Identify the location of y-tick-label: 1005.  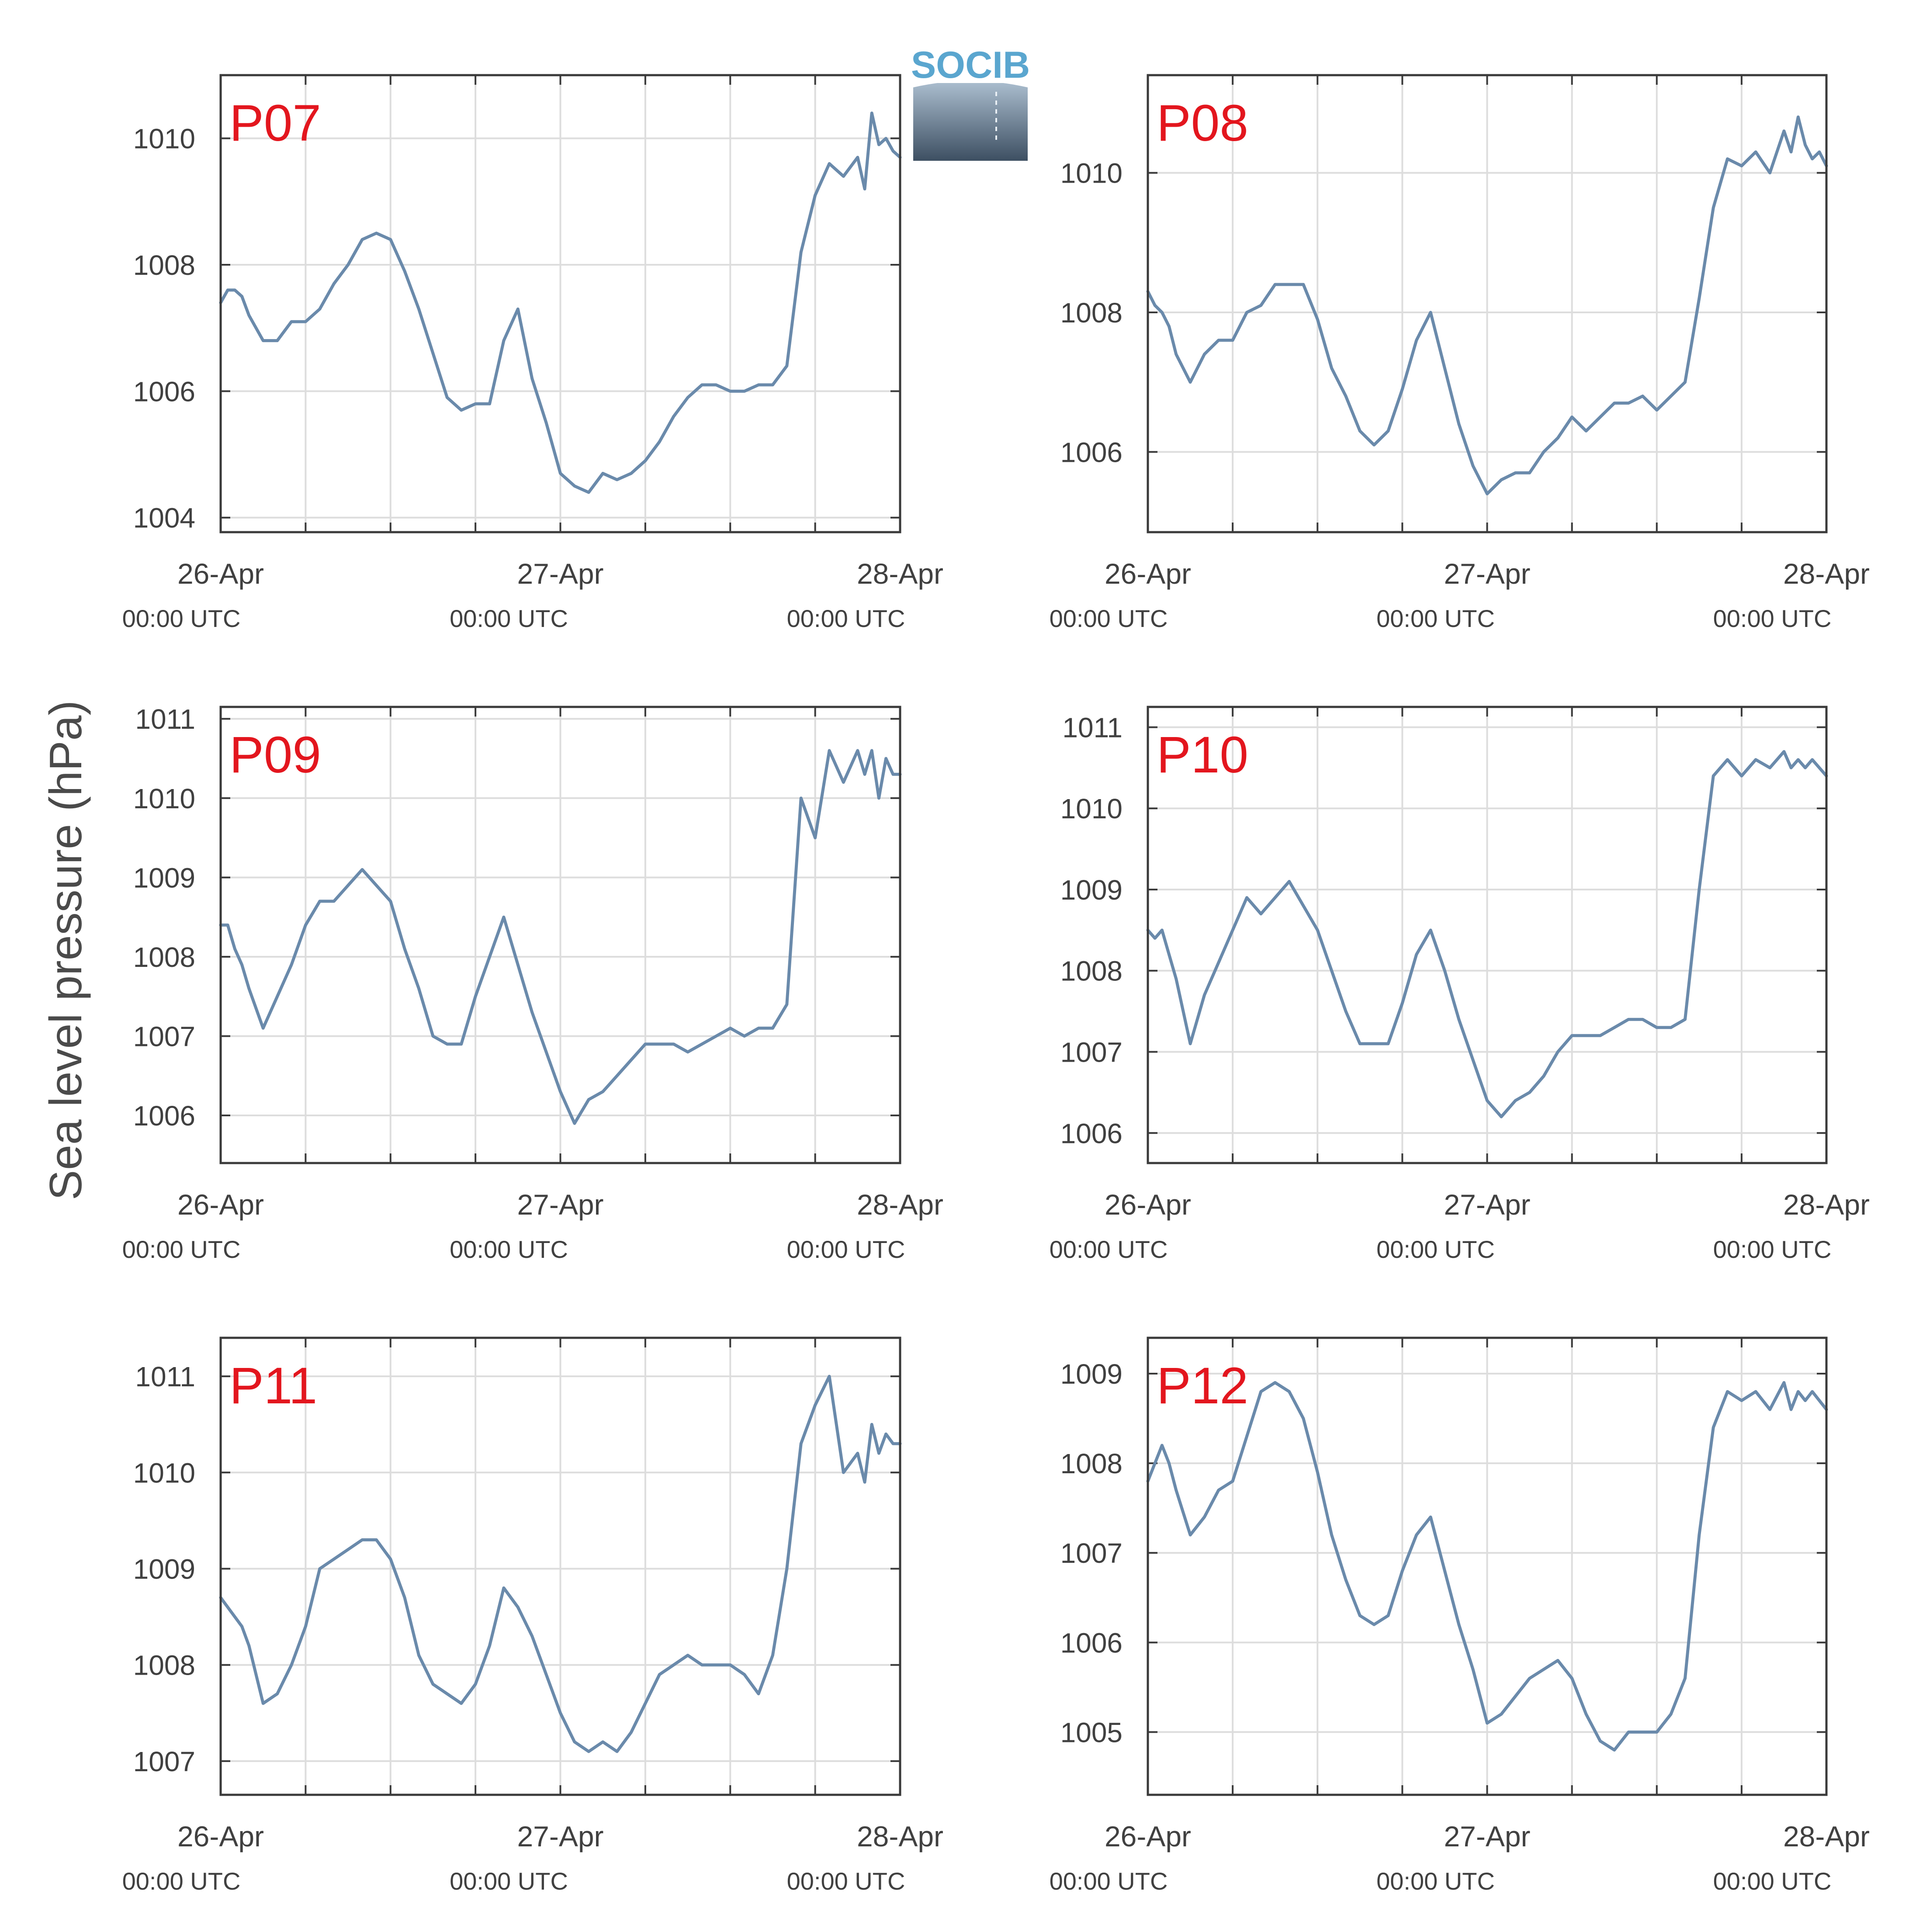
(1091, 1732).